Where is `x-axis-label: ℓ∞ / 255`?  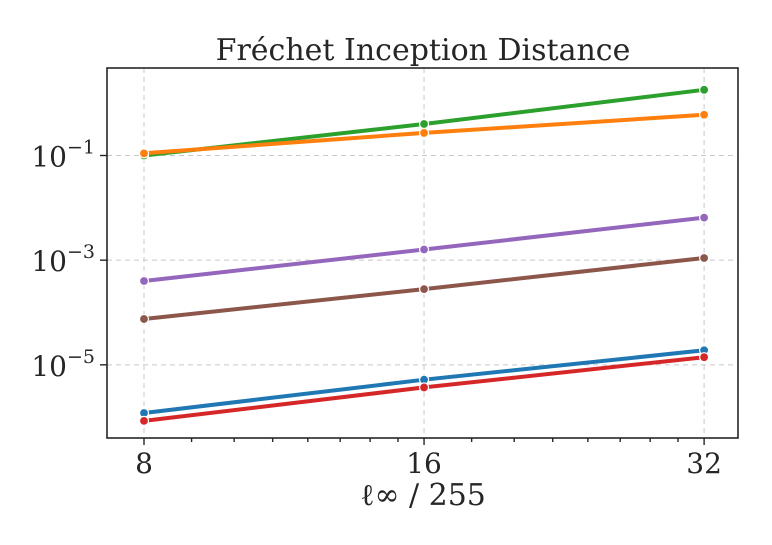
x-axis-label: ℓ∞ / 255 is located at coordinates (423, 495).